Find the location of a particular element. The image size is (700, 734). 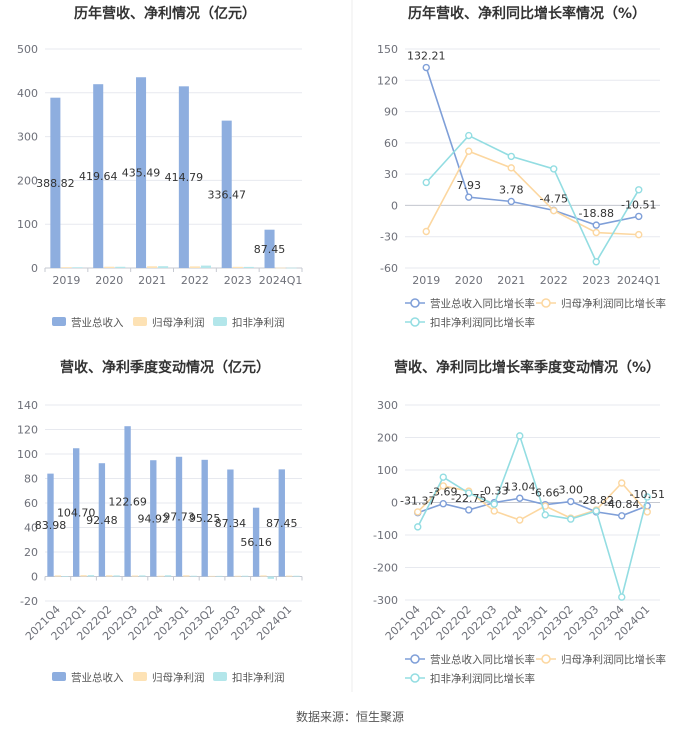

data-label: 97.73 is located at coordinates (179, 517).